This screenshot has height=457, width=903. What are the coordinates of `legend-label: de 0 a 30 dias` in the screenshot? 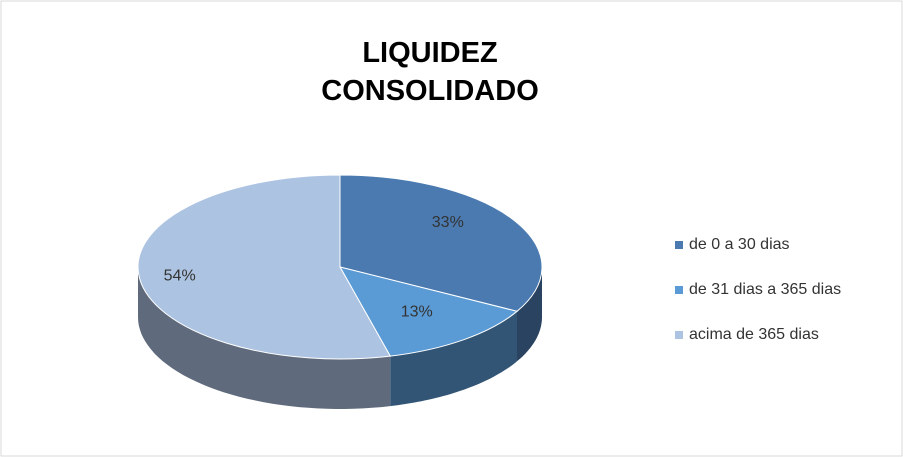 It's located at (739, 244).